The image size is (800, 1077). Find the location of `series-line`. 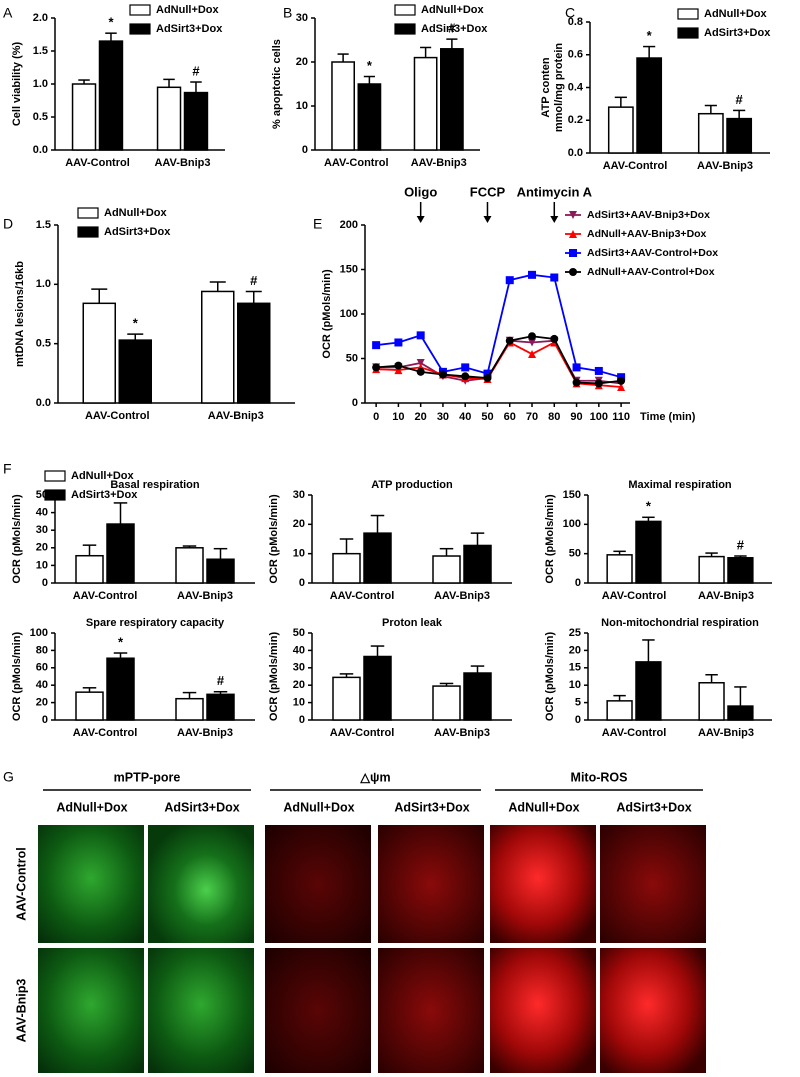

series-line is located at coordinates (499, 360).